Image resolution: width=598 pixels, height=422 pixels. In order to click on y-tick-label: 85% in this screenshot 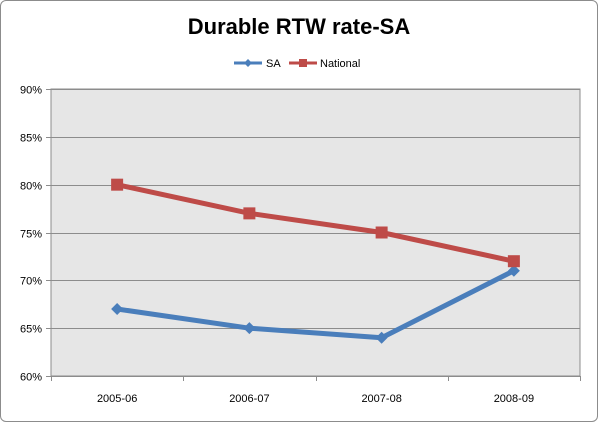, I will do `click(31, 139)`.